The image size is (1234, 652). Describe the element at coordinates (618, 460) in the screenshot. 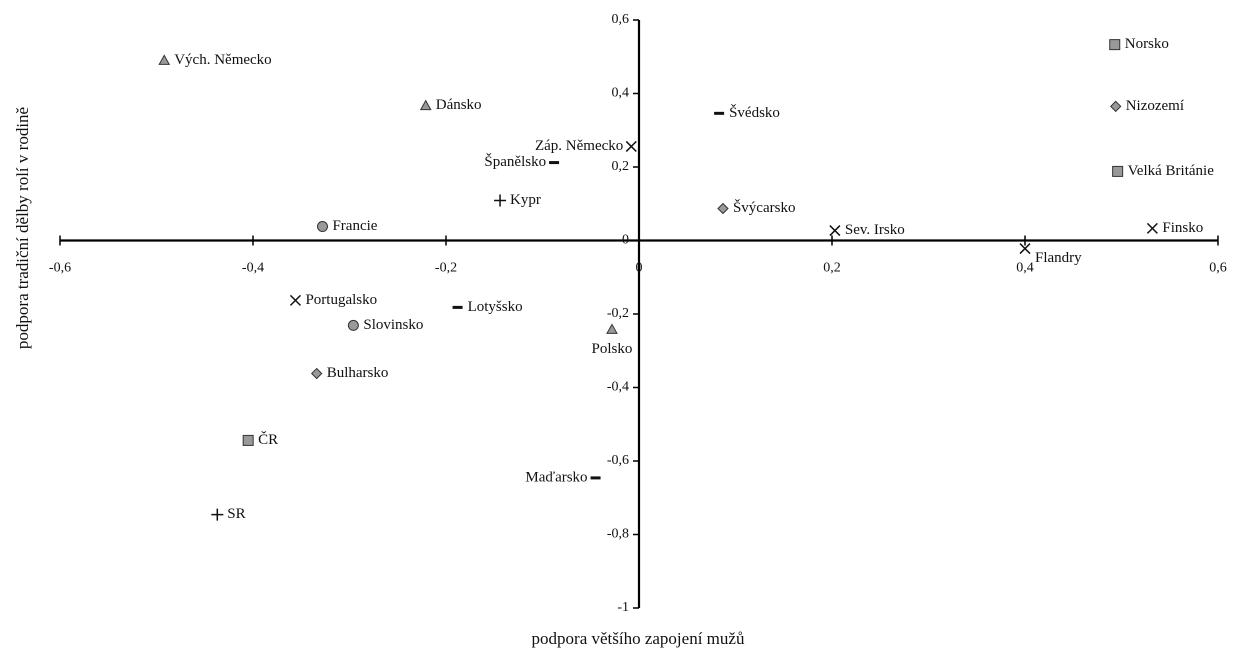

I see `y-tick-label: -0,6` at that location.